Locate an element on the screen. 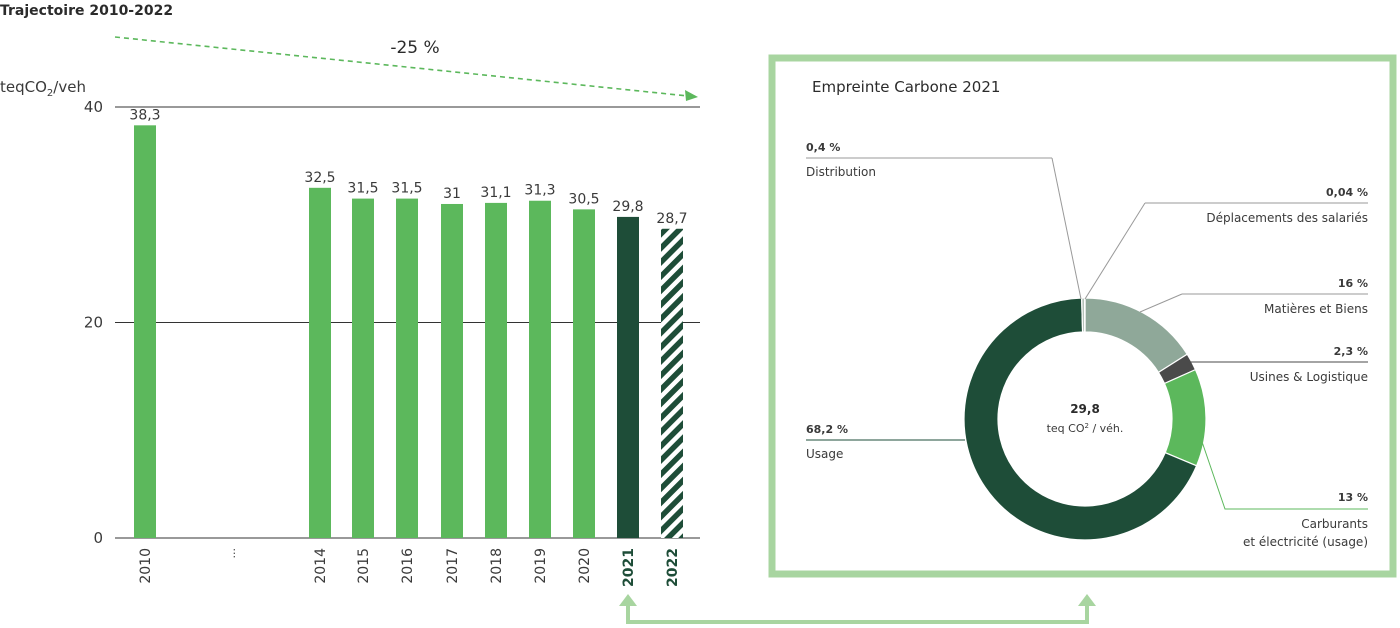 The height and width of the screenshot is (628, 1400). x-tick-2021: 2021 is located at coordinates (629, 567).